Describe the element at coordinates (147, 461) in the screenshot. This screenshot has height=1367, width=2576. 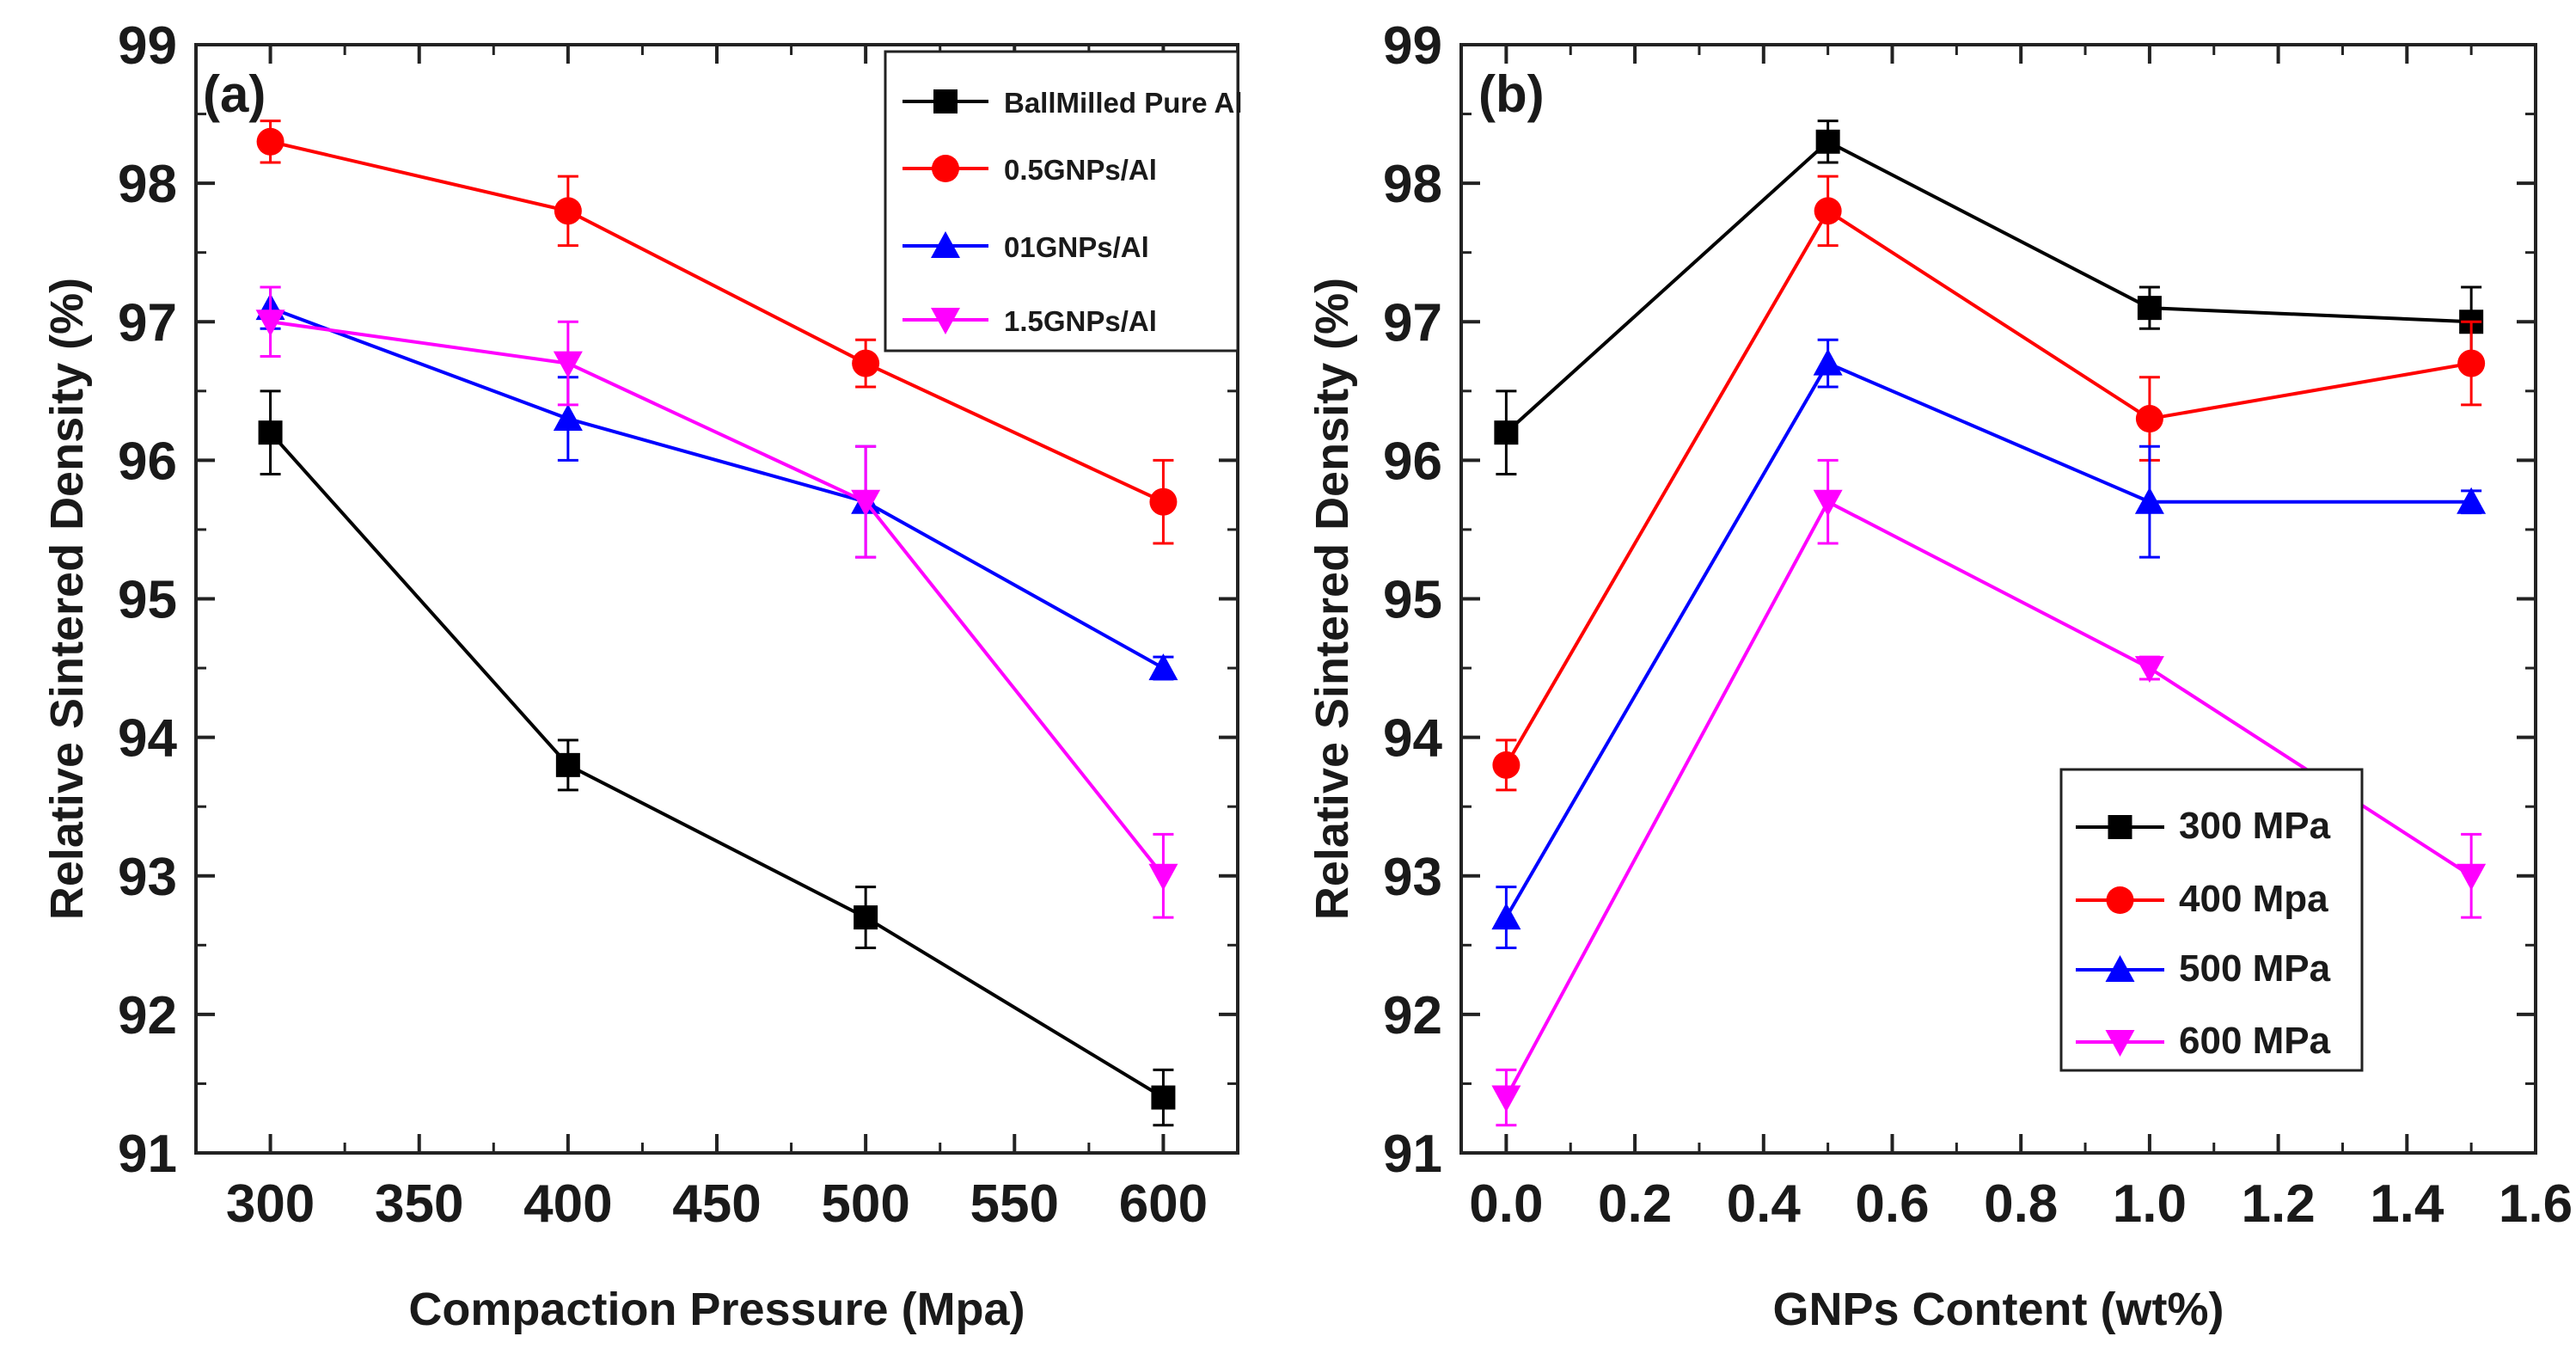
I see `y-tick-label-a: 96` at that location.